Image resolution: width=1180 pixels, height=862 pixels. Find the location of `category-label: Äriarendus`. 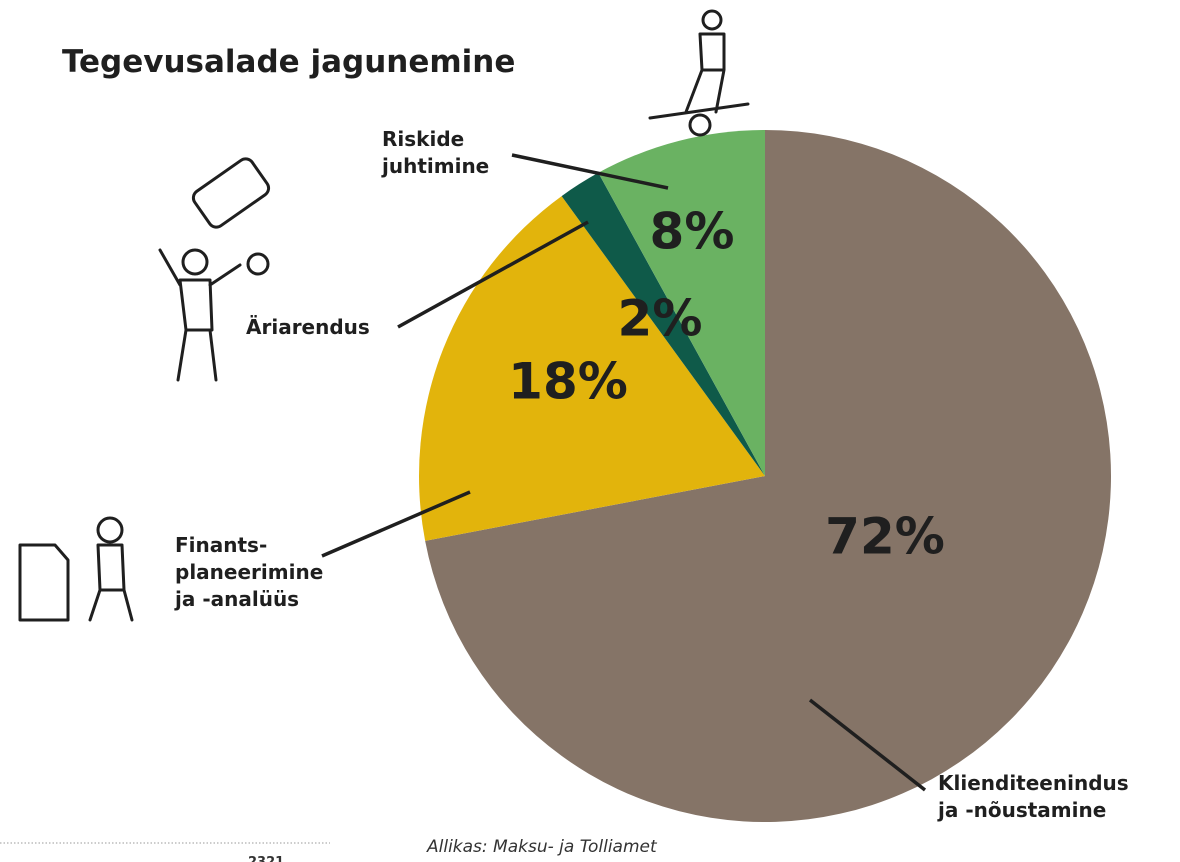

category-label: Äriarendus is located at coordinates (308, 327).